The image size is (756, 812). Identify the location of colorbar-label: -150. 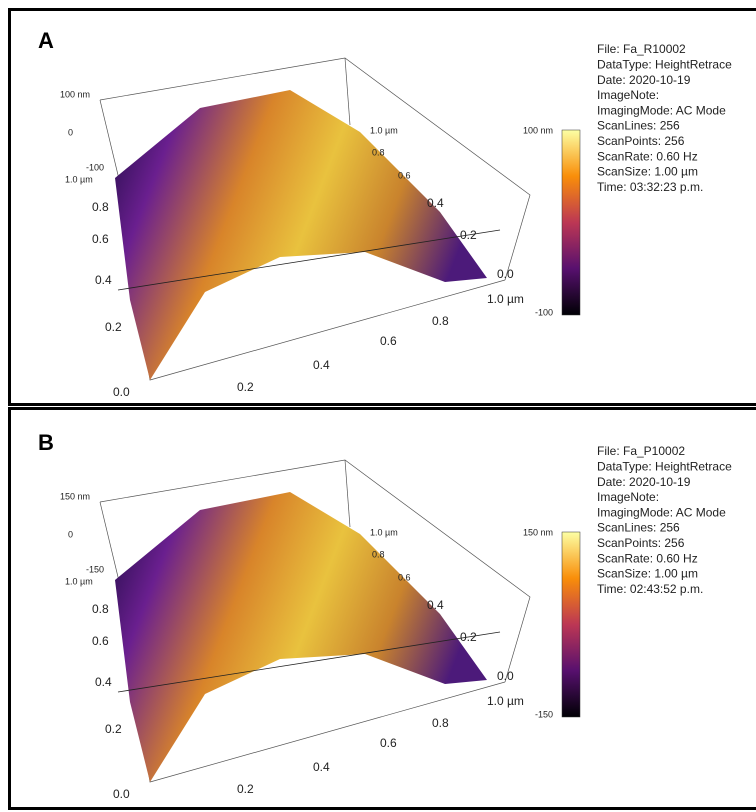
(544, 714).